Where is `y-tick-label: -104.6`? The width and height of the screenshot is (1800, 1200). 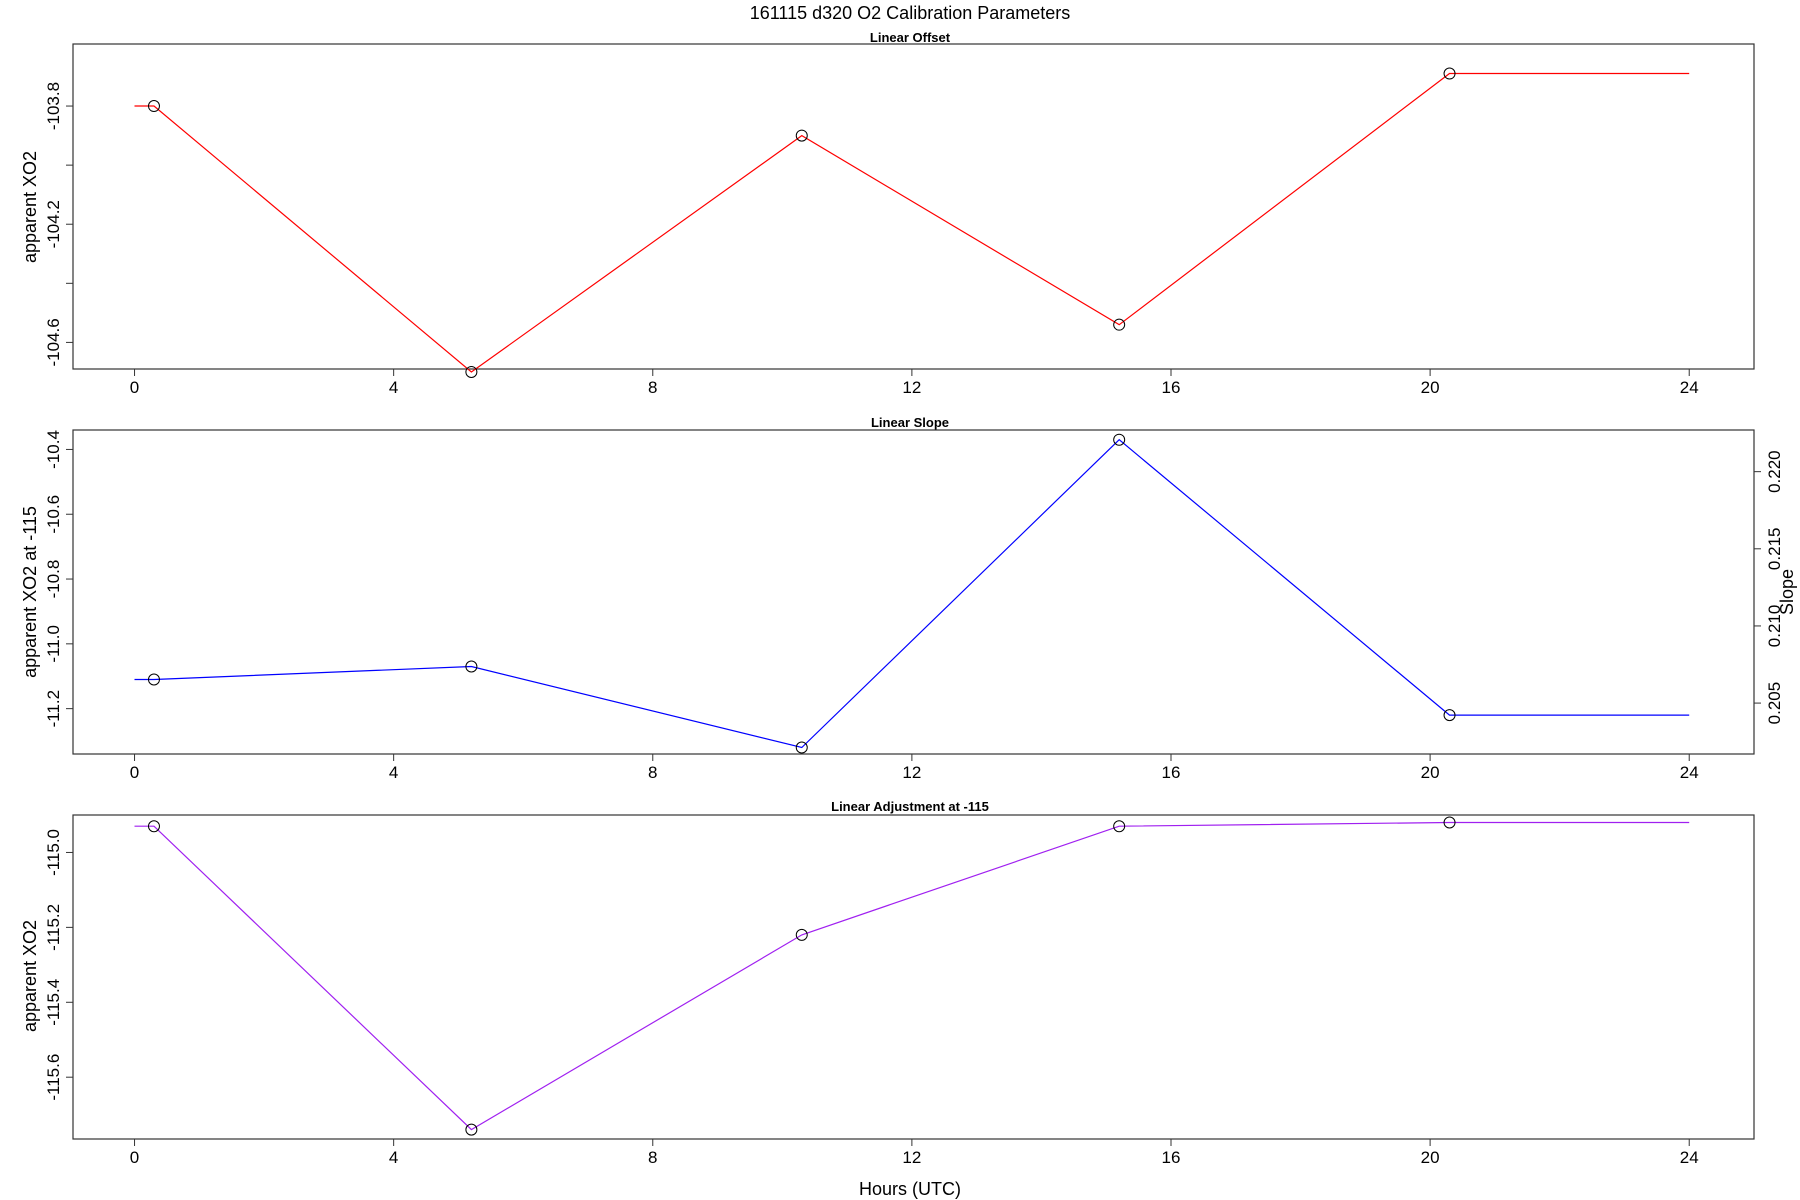
y-tick-label: -104.6 is located at coordinates (53, 342).